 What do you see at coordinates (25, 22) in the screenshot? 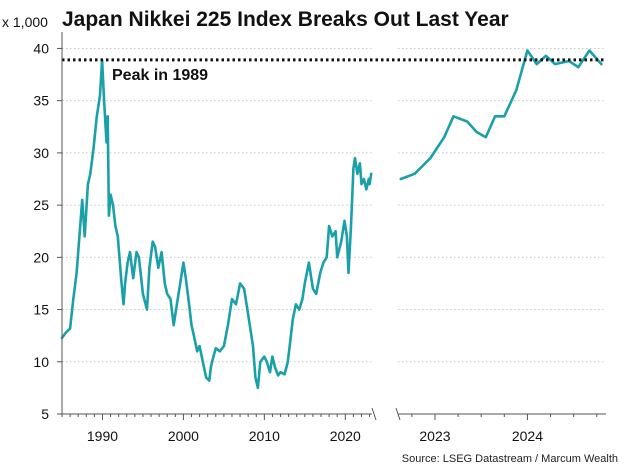
I see `y-unit-label: x 1,000` at bounding box center [25, 22].